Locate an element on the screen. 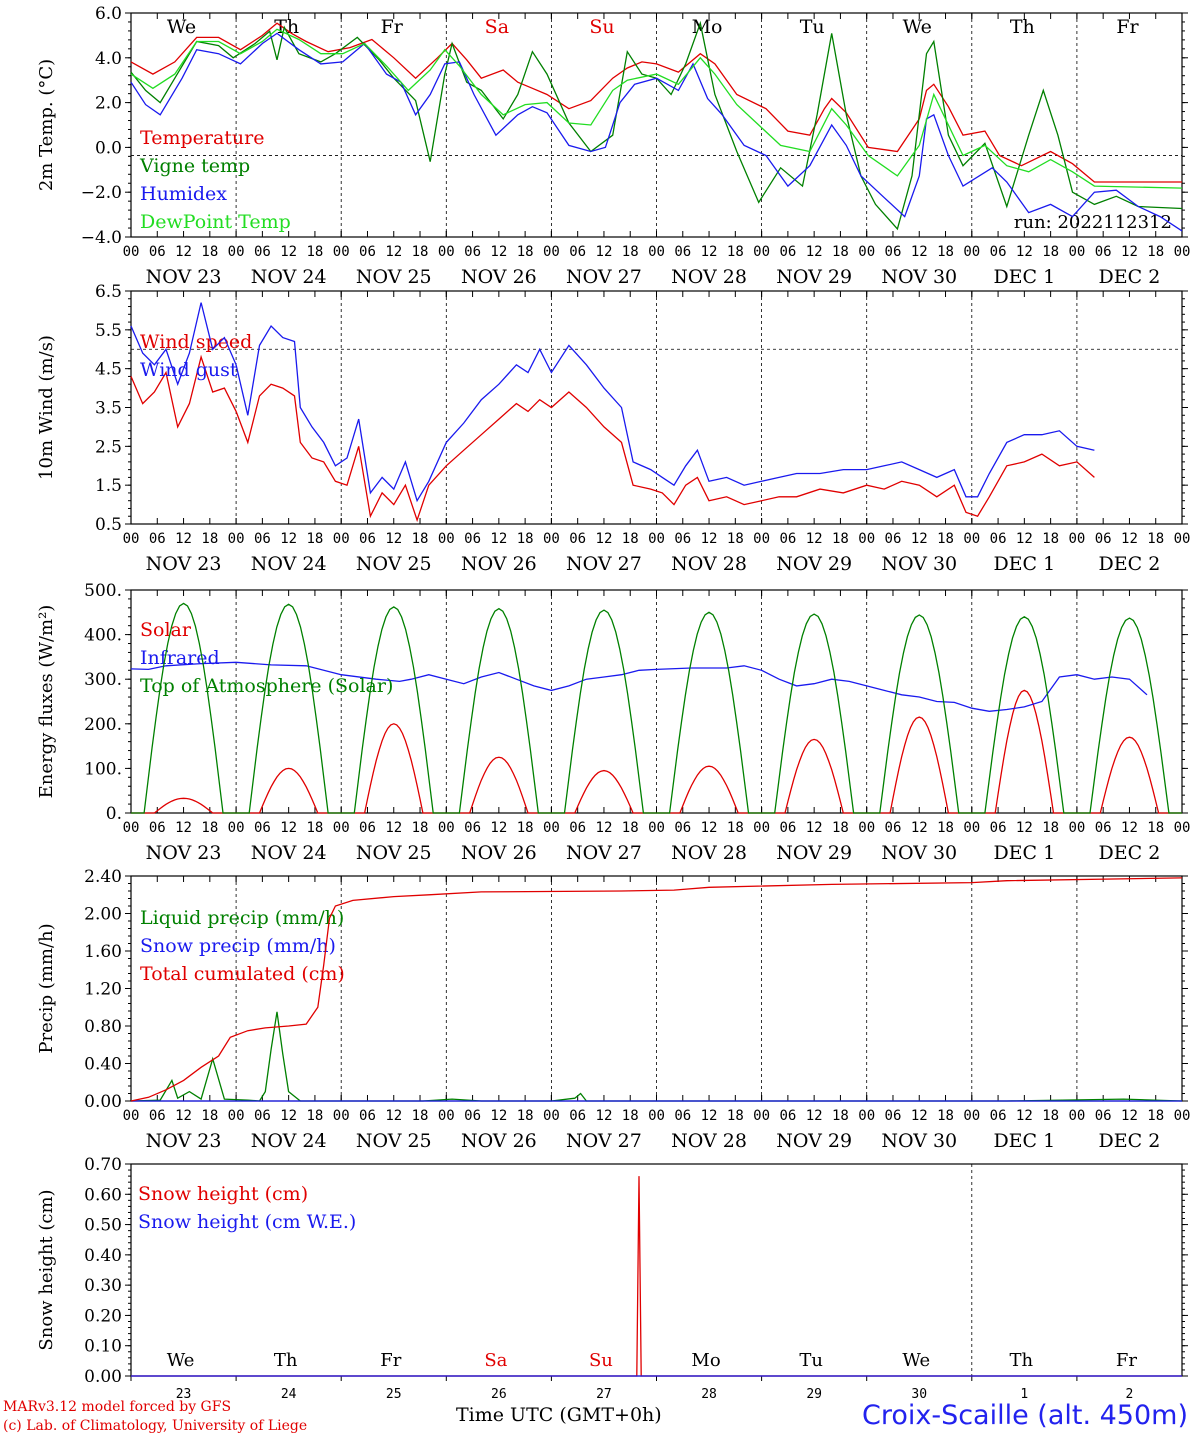 This screenshot has height=1440, width=1194. y-tick-label: 500. is located at coordinates (103, 591).